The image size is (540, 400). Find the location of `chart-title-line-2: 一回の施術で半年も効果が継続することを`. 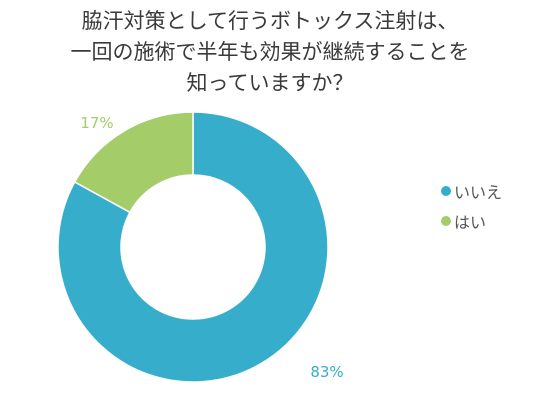

chart-title-line-2: 一回の施術で半年も効果が継続することを is located at coordinates (270, 52).